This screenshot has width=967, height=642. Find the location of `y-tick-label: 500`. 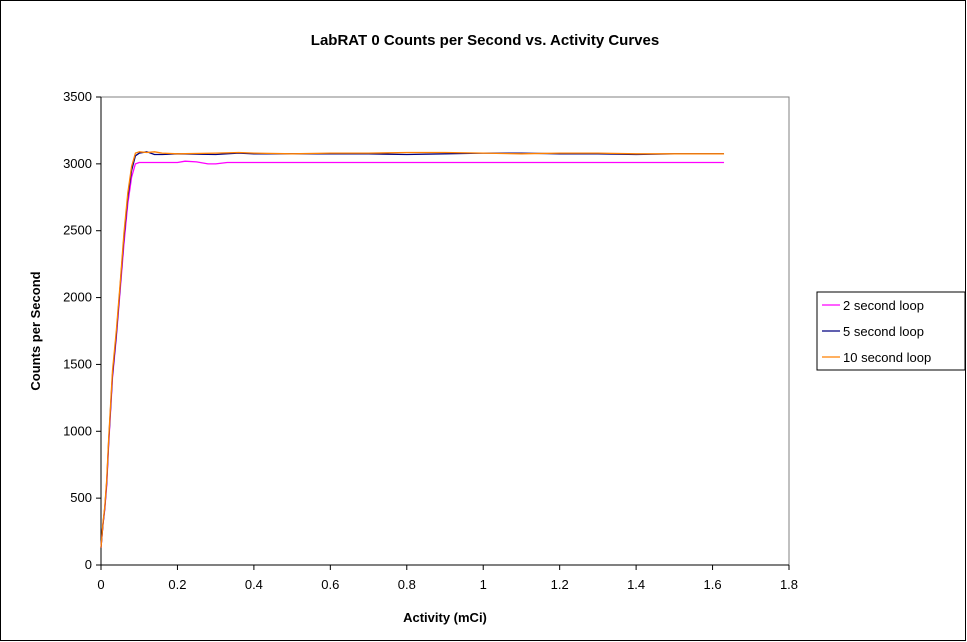

y-tick-label: 500 is located at coordinates (81, 497).